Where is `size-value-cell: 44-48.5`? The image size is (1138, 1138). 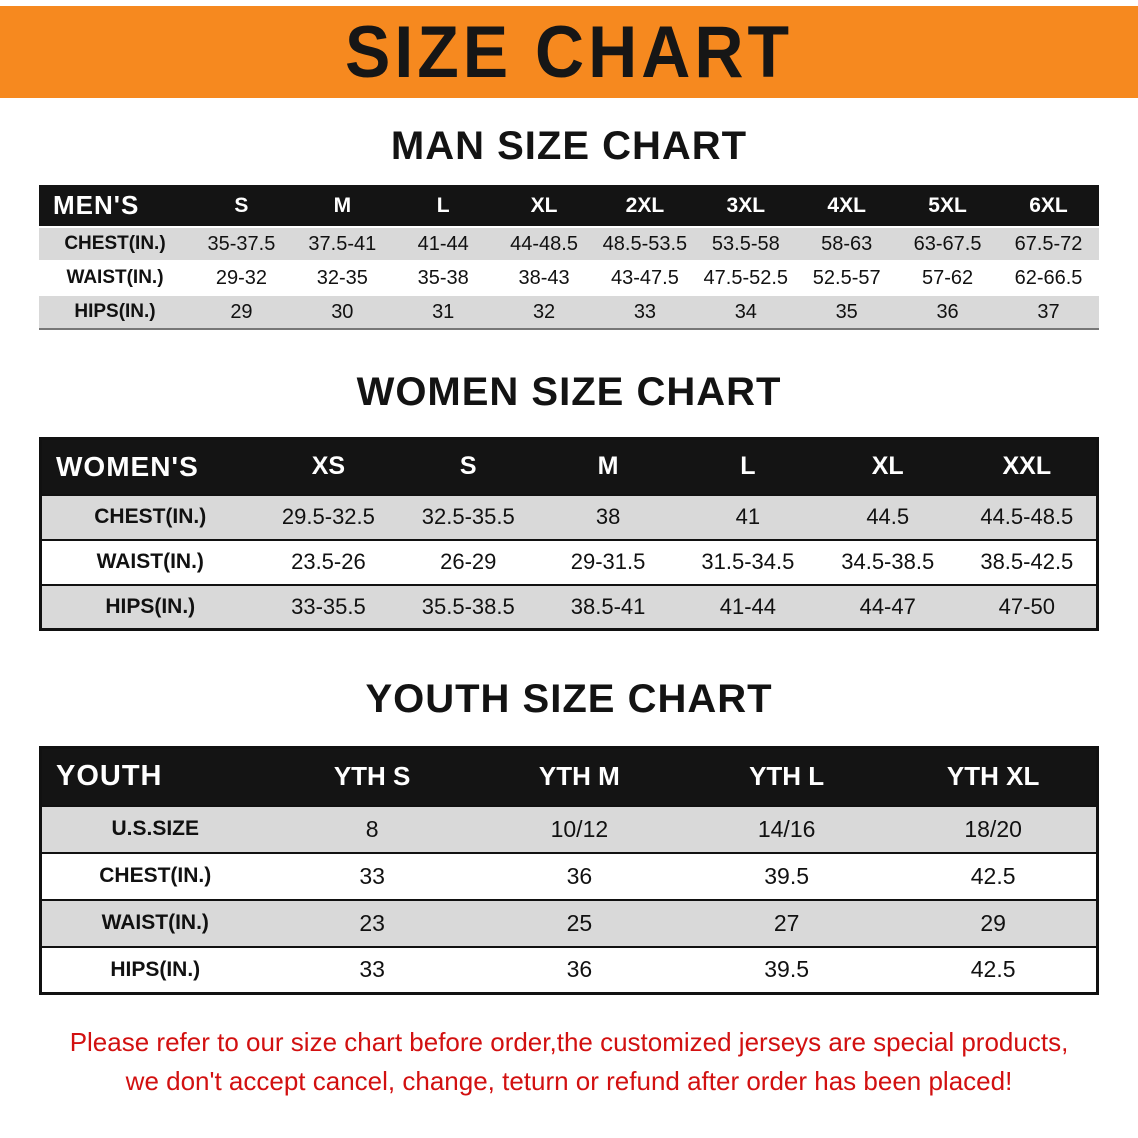 size-value-cell: 44-48.5 is located at coordinates (544, 243).